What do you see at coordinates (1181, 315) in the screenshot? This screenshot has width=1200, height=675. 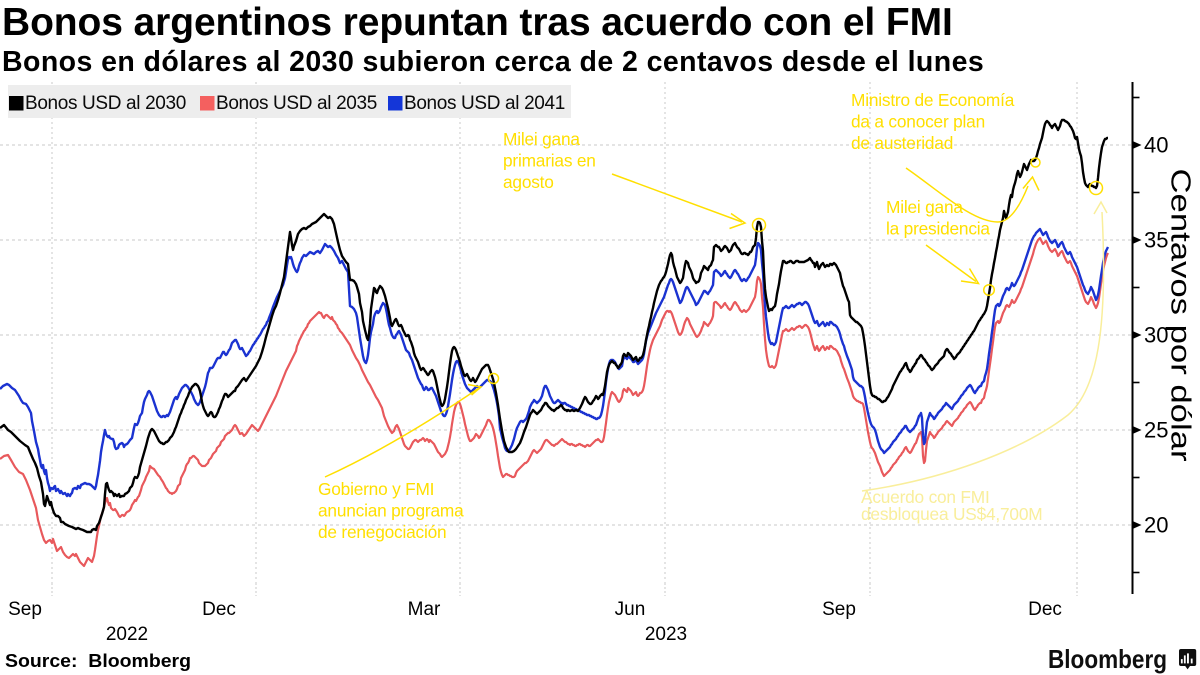 I see `svg-text: Centavos por dólar` at bounding box center [1181, 315].